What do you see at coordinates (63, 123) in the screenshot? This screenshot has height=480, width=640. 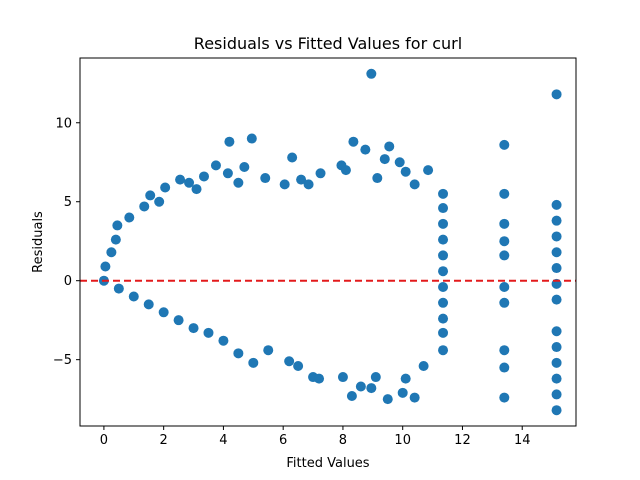 I see `y-tick-label: 10` at bounding box center [63, 123].